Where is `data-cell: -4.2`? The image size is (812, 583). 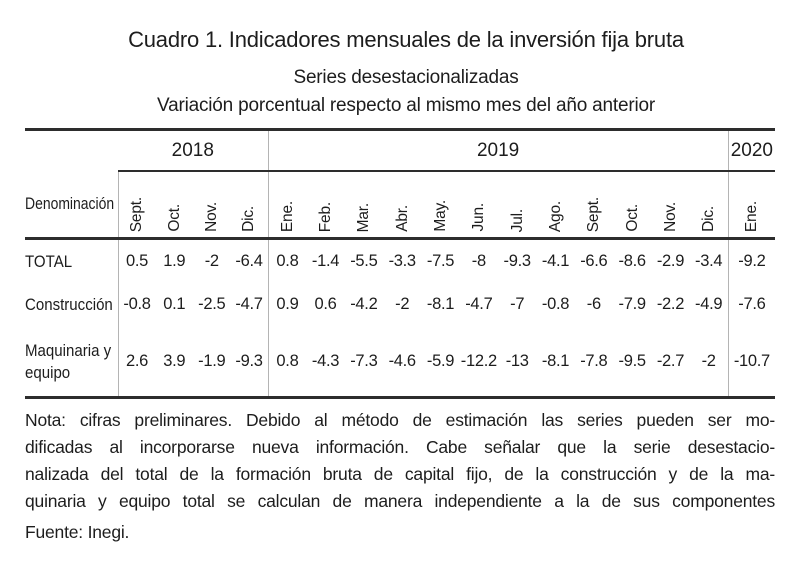 data-cell: -4.2 is located at coordinates (364, 304).